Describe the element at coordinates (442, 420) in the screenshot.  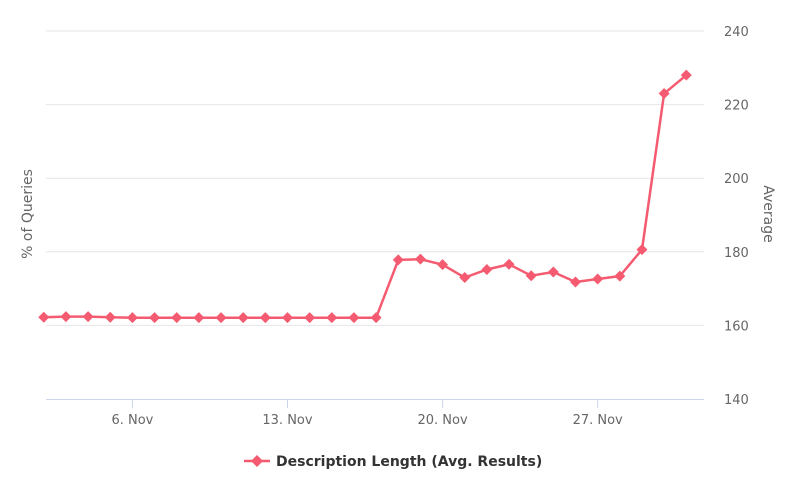
I see `x-tick-label: 20. Nov` at that location.